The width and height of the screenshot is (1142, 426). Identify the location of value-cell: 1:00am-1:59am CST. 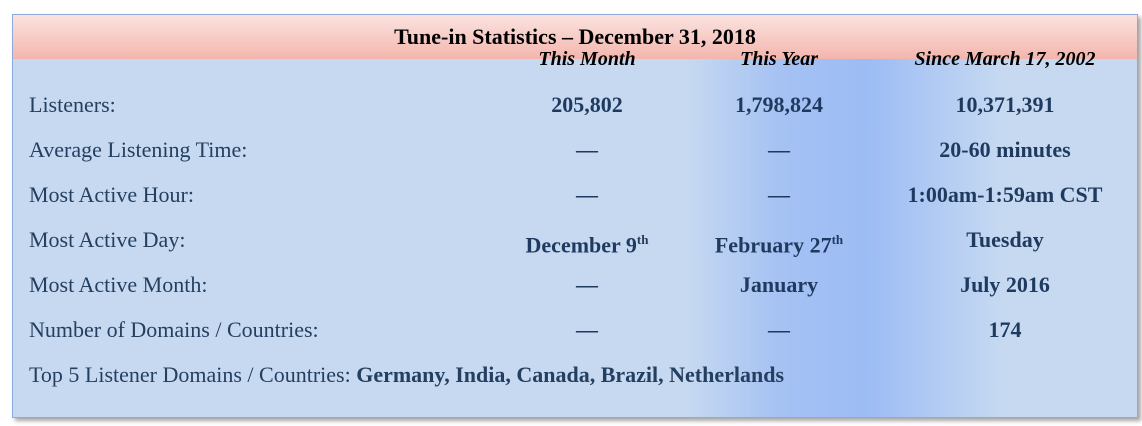
(1005, 194).